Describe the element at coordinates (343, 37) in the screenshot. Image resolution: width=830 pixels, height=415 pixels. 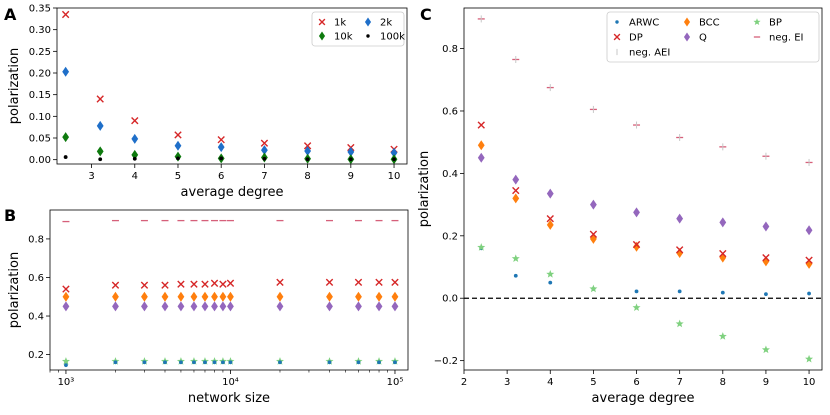
I see `legend-label: 10k` at that location.